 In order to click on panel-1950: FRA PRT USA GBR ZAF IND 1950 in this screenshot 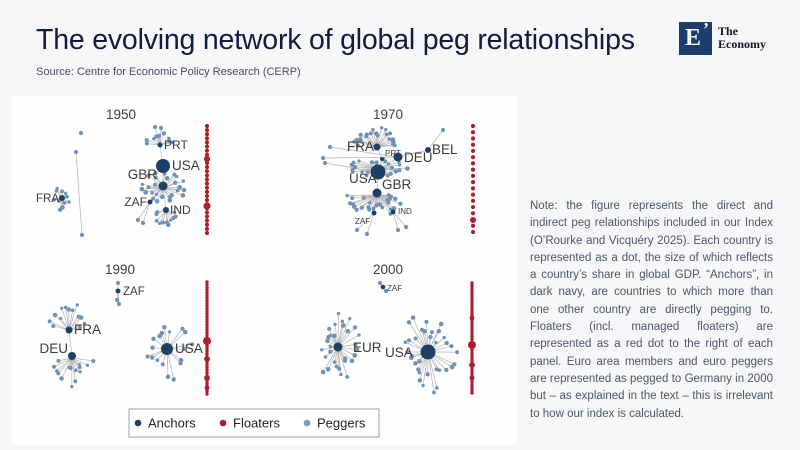, I will do `click(123, 172)`.